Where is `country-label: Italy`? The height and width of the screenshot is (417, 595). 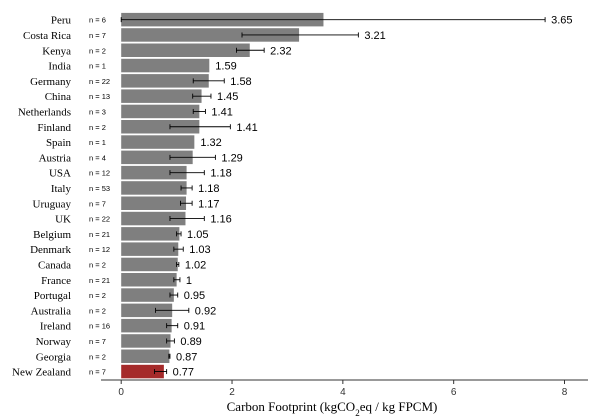 country-label: Italy is located at coordinates (61, 189).